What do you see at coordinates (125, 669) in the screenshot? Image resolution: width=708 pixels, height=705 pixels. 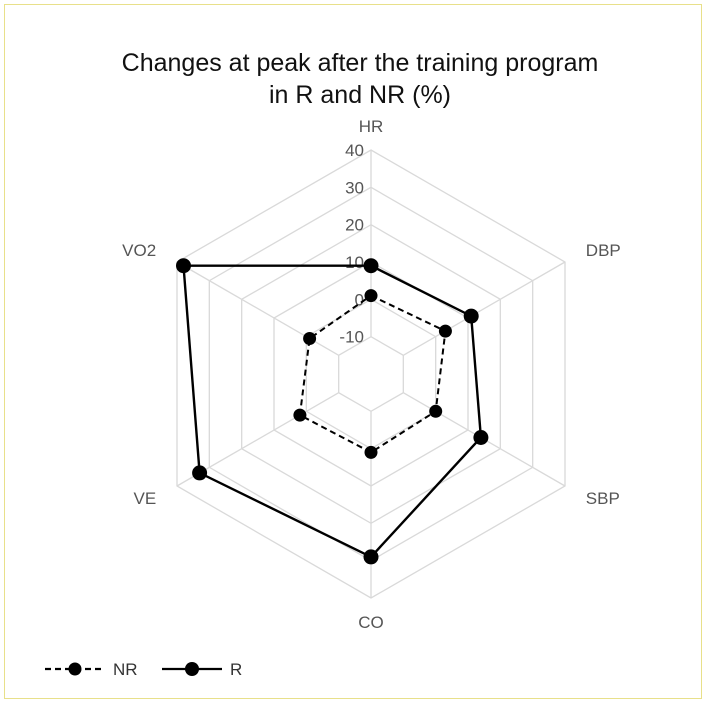 I see `legend-label-nr: NR` at bounding box center [125, 669].